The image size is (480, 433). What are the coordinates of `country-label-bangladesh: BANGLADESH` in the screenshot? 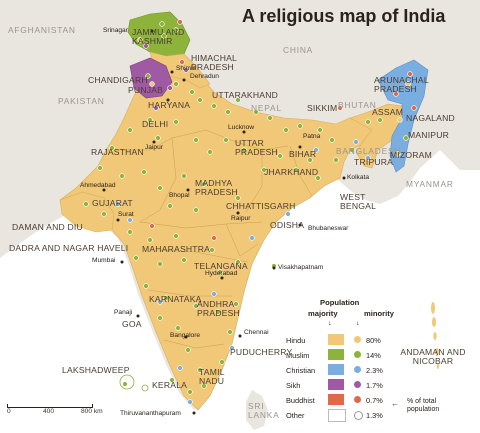 It's located at (369, 151).